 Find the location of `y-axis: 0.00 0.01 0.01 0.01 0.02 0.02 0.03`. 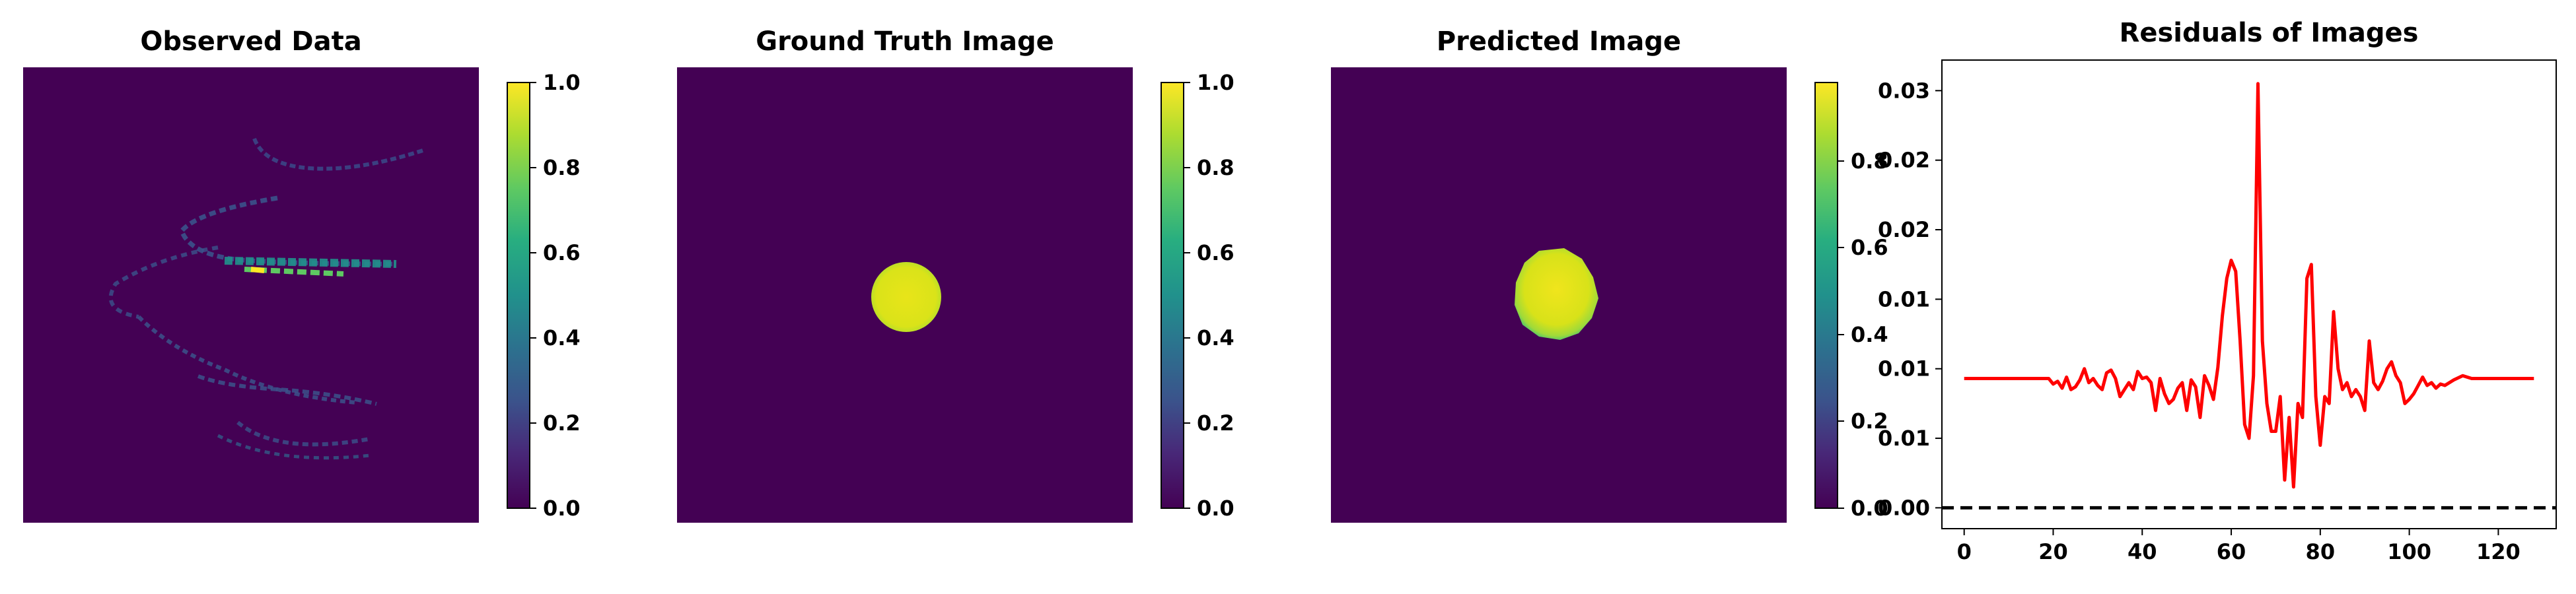

y-axis: 0.00 0.01 0.01 0.01 0.02 0.02 0.03 is located at coordinates (1910, 299).